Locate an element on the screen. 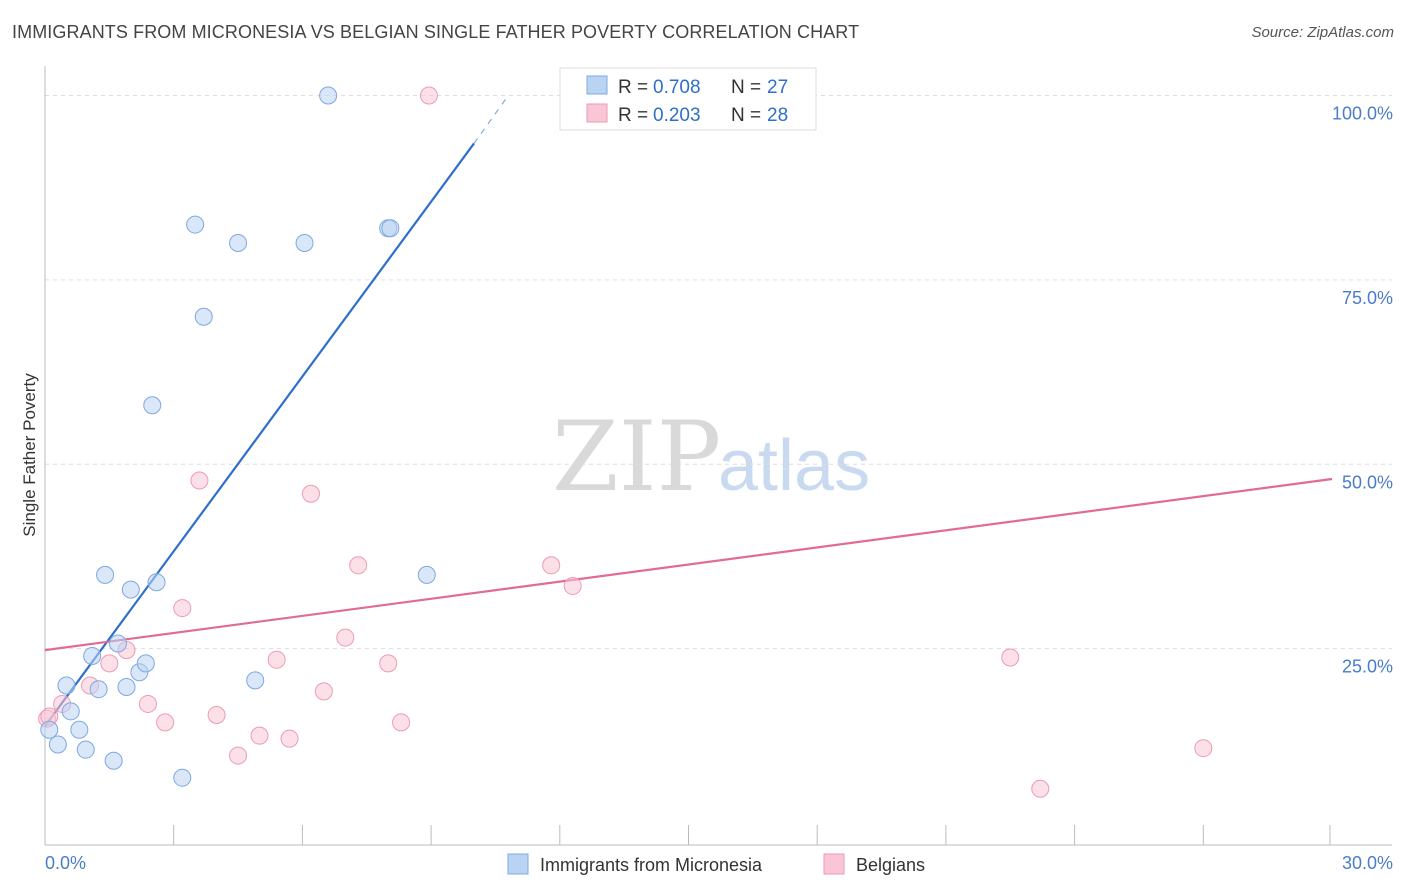 Image resolution: width=1406 pixels, height=892 pixels. legend-n-value-blue: 27 is located at coordinates (777, 87).